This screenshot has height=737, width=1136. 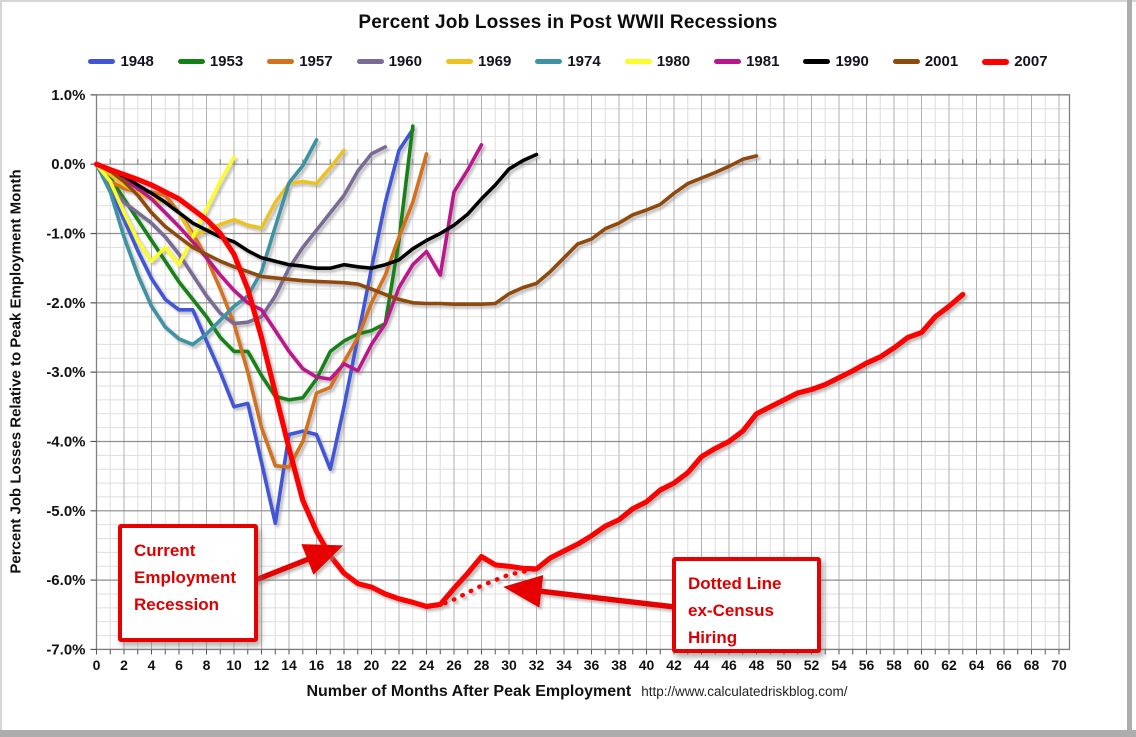 What do you see at coordinates (316, 211) in the screenshot?
I see `series-line-1990` at bounding box center [316, 211].